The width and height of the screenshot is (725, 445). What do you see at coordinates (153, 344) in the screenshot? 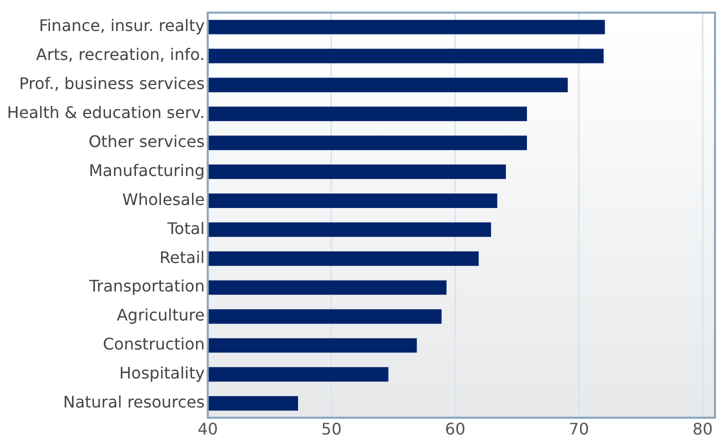
I see `y-tick-label: Construction` at bounding box center [153, 344].